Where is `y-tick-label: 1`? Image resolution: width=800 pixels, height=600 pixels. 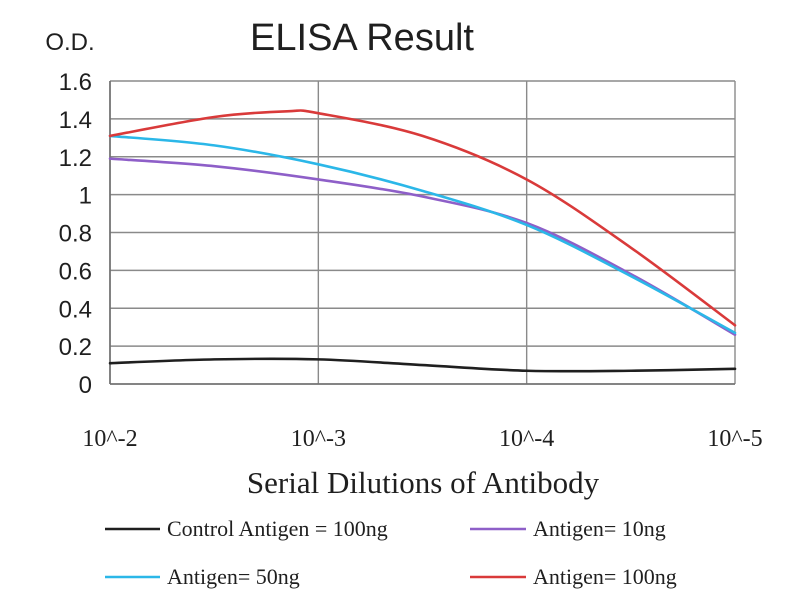
y-tick-label: 1 is located at coordinates (85, 196).